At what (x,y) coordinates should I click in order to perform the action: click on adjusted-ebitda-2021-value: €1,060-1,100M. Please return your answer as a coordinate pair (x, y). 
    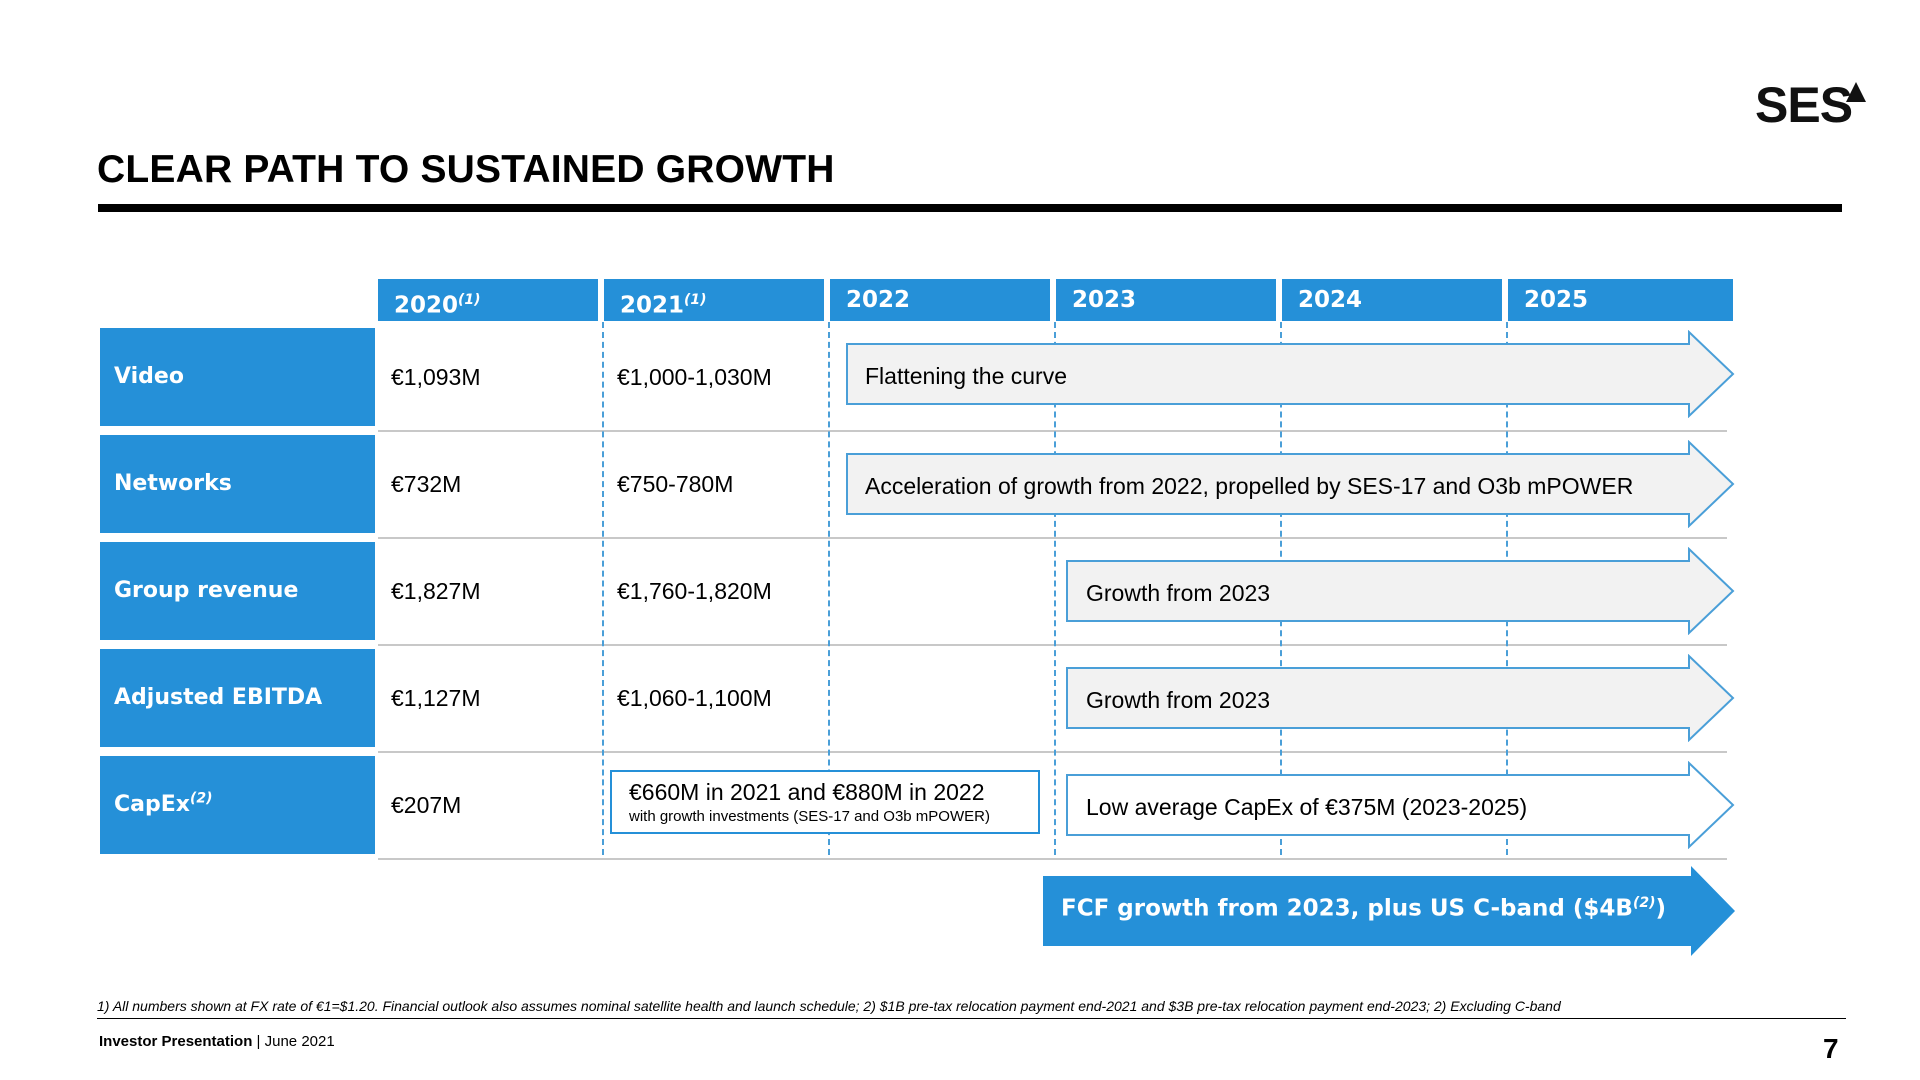
    Looking at the image, I should click on (694, 698).